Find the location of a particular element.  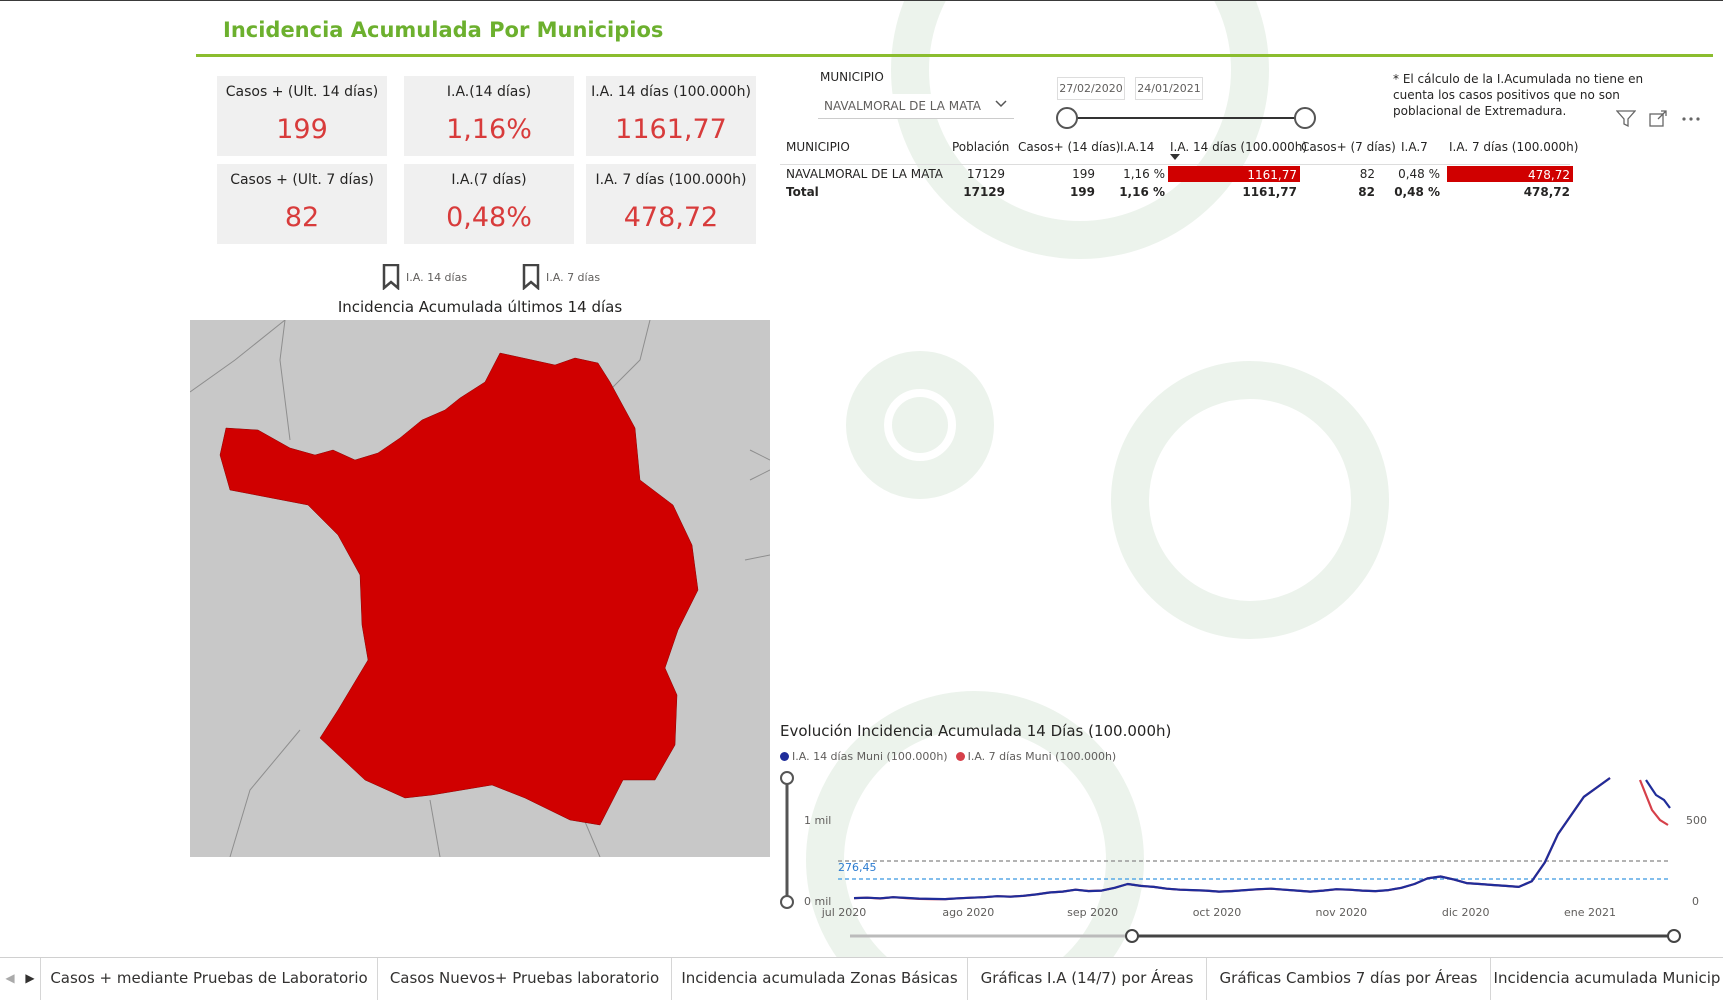

col-header-ia7-100k: I.A. 7 días (100.000h) is located at coordinates (1514, 147).